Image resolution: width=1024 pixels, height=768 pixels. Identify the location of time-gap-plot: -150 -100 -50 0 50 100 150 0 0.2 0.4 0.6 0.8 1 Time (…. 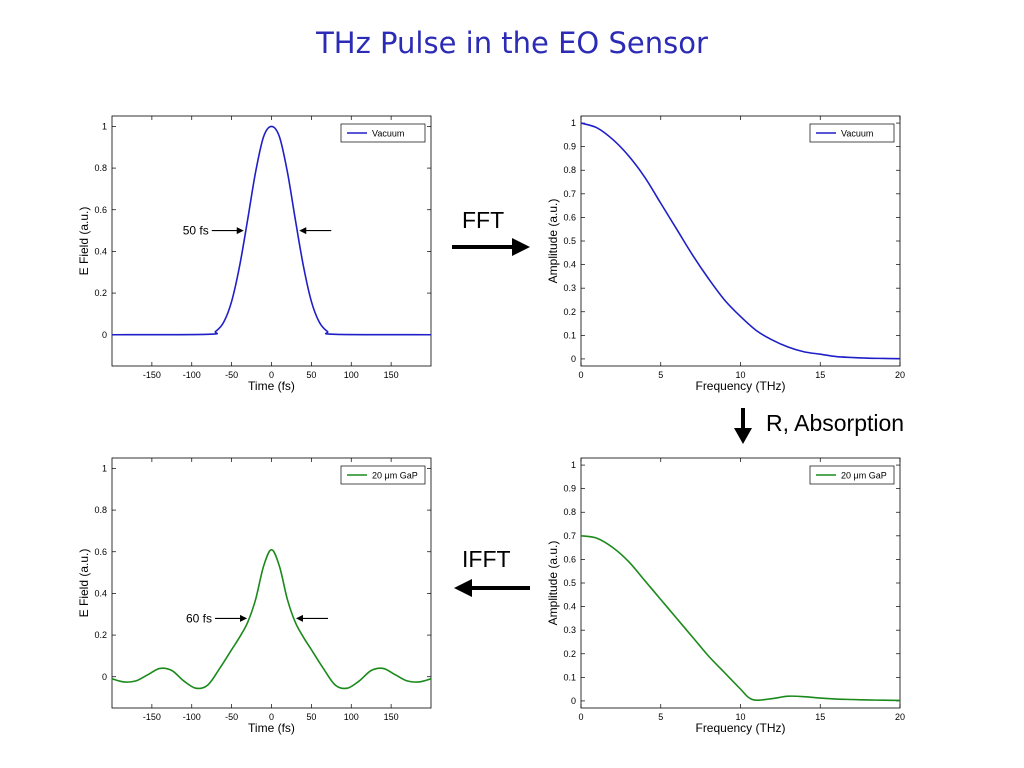
(254, 596).